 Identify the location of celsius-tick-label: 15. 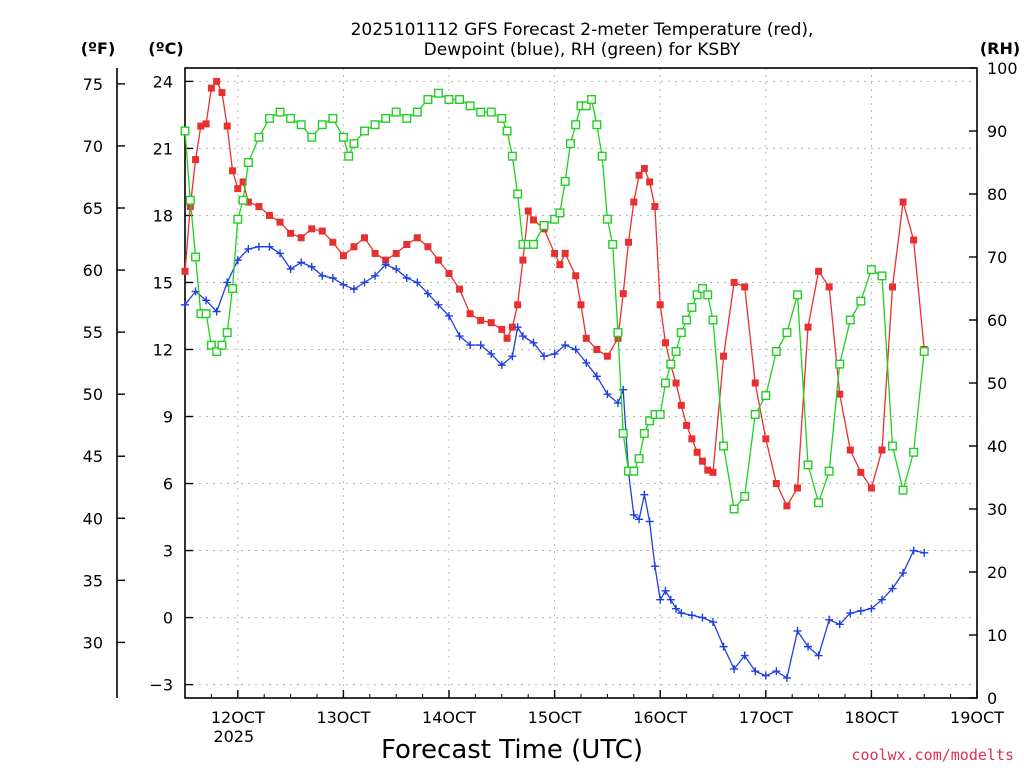
(163, 282).